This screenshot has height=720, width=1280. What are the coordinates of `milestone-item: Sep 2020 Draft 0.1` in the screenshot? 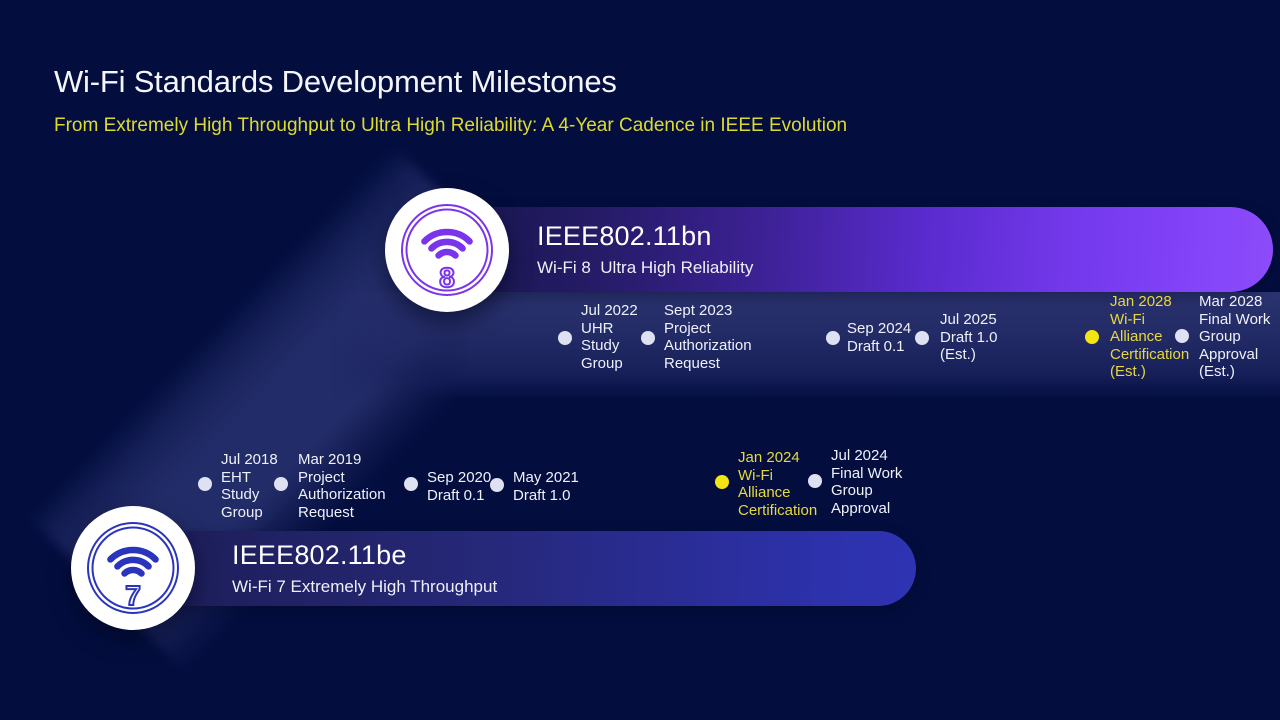 It's located at (448, 486).